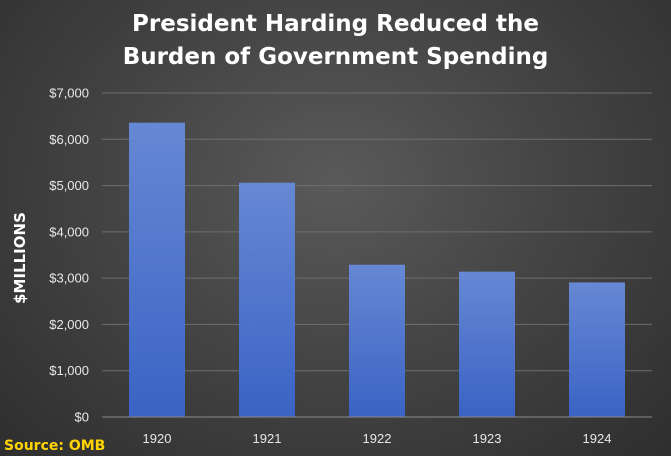  What do you see at coordinates (69, 231) in the screenshot?
I see `y-tick-label: $4,000` at bounding box center [69, 231].